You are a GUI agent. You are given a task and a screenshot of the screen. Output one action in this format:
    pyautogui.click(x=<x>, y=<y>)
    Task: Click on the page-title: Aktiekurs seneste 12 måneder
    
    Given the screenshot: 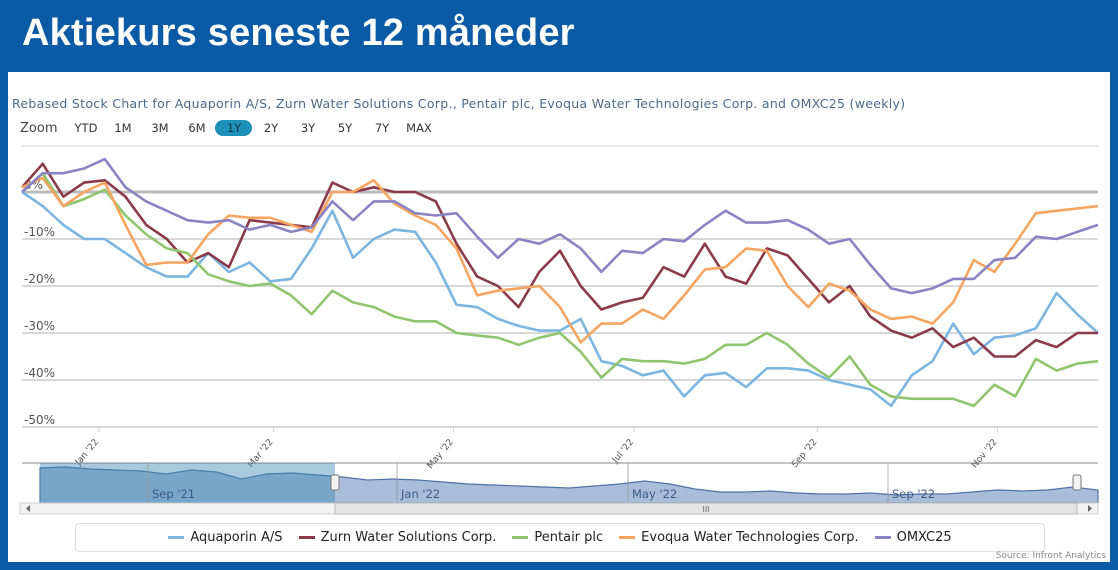 What is the action you would take?
    pyautogui.click(x=298, y=33)
    